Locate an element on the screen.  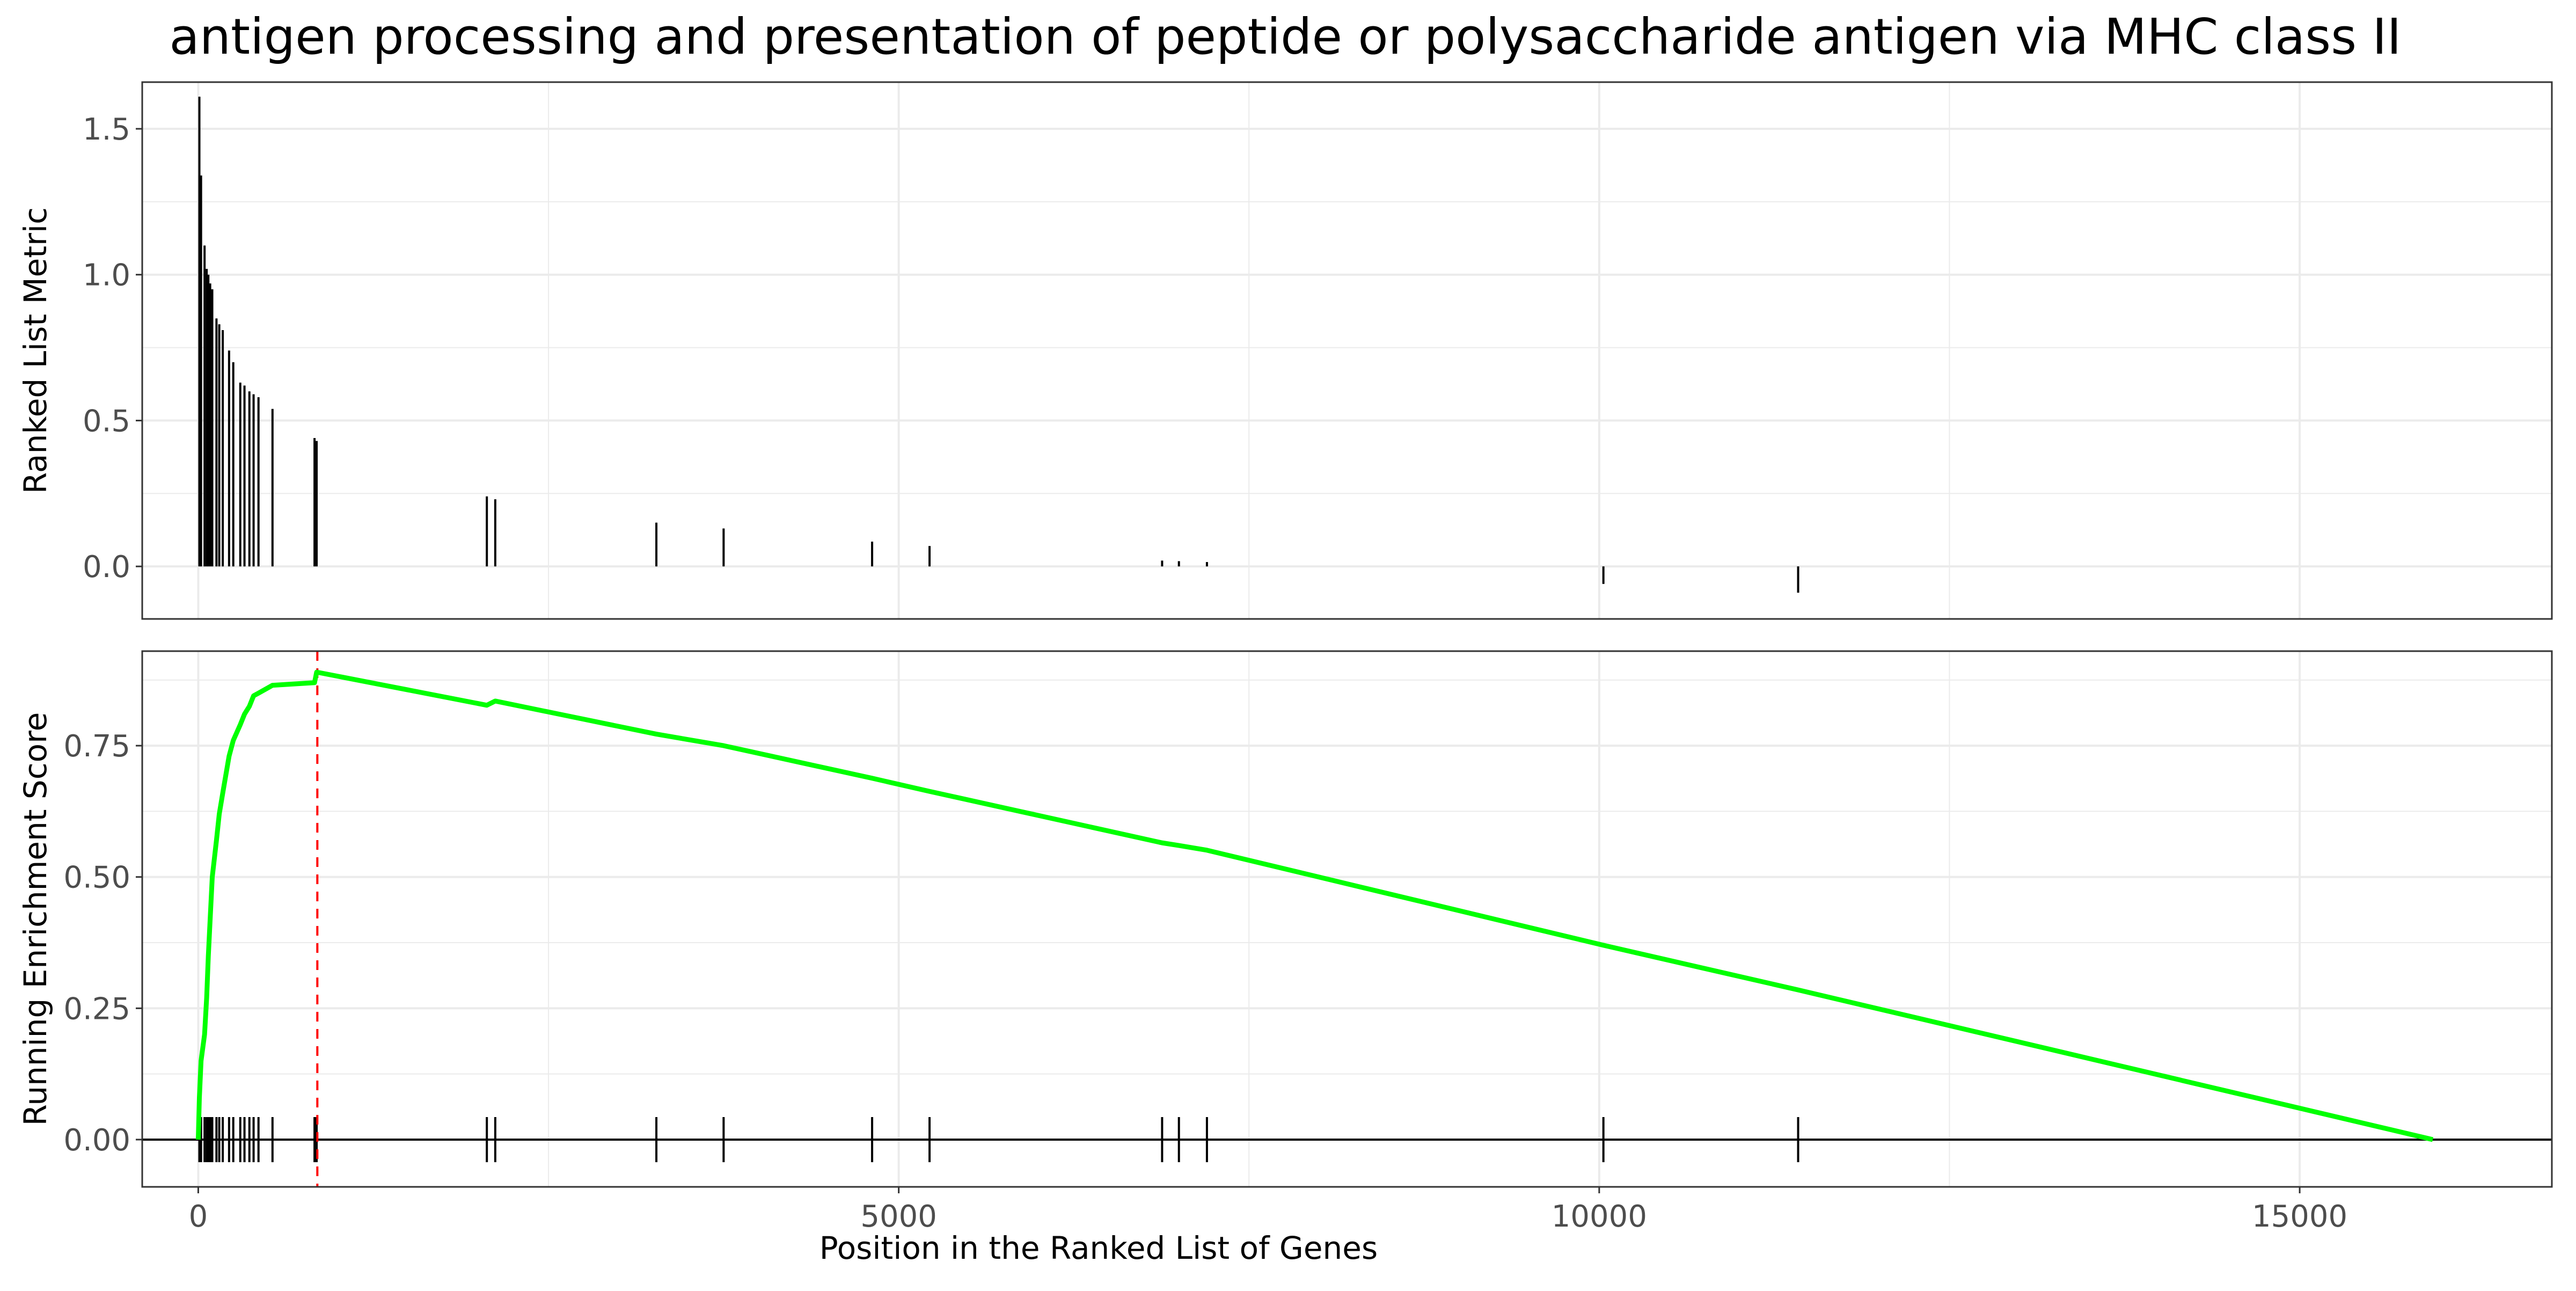
y-tick-label: 0.25 is located at coordinates (96, 1008).